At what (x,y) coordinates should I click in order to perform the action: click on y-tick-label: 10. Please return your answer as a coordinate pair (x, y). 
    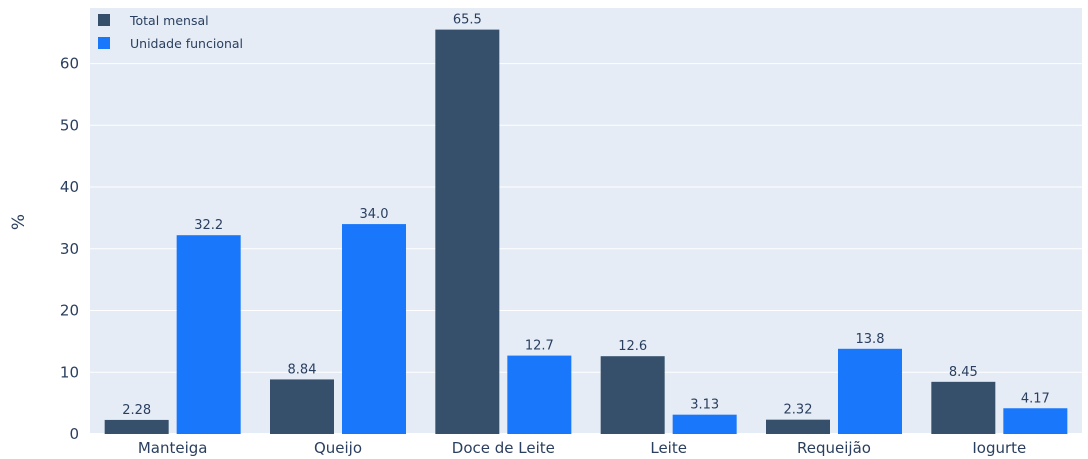
    Looking at the image, I should click on (69, 372).